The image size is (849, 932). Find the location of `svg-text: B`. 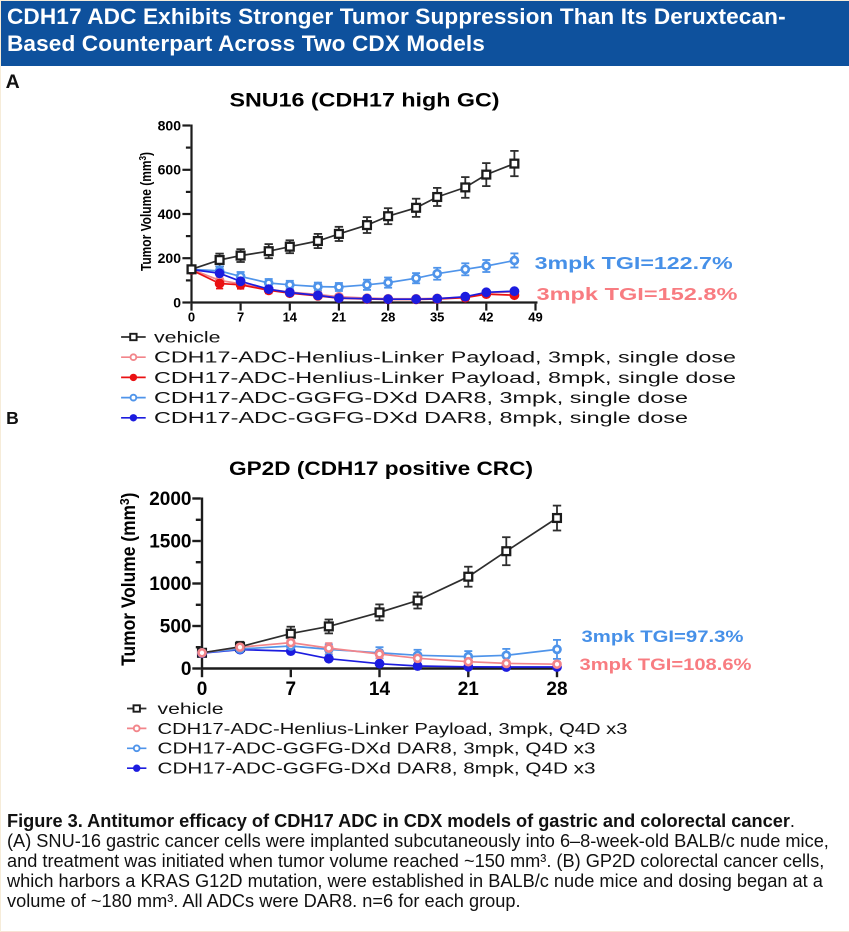

svg-text: B is located at coordinates (12, 418).